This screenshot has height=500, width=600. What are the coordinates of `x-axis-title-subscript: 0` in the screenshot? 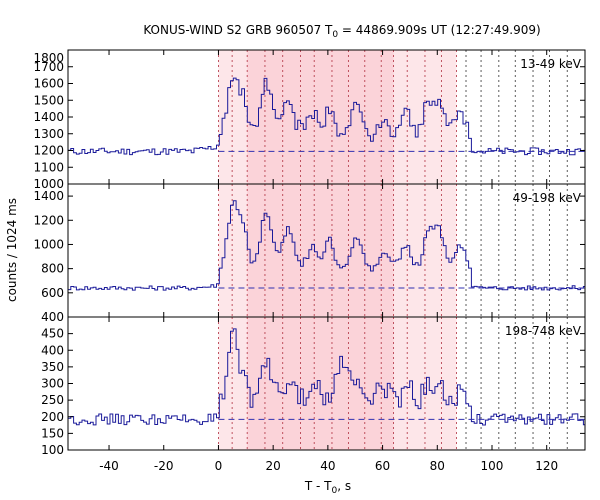 It's located at (335, 491).